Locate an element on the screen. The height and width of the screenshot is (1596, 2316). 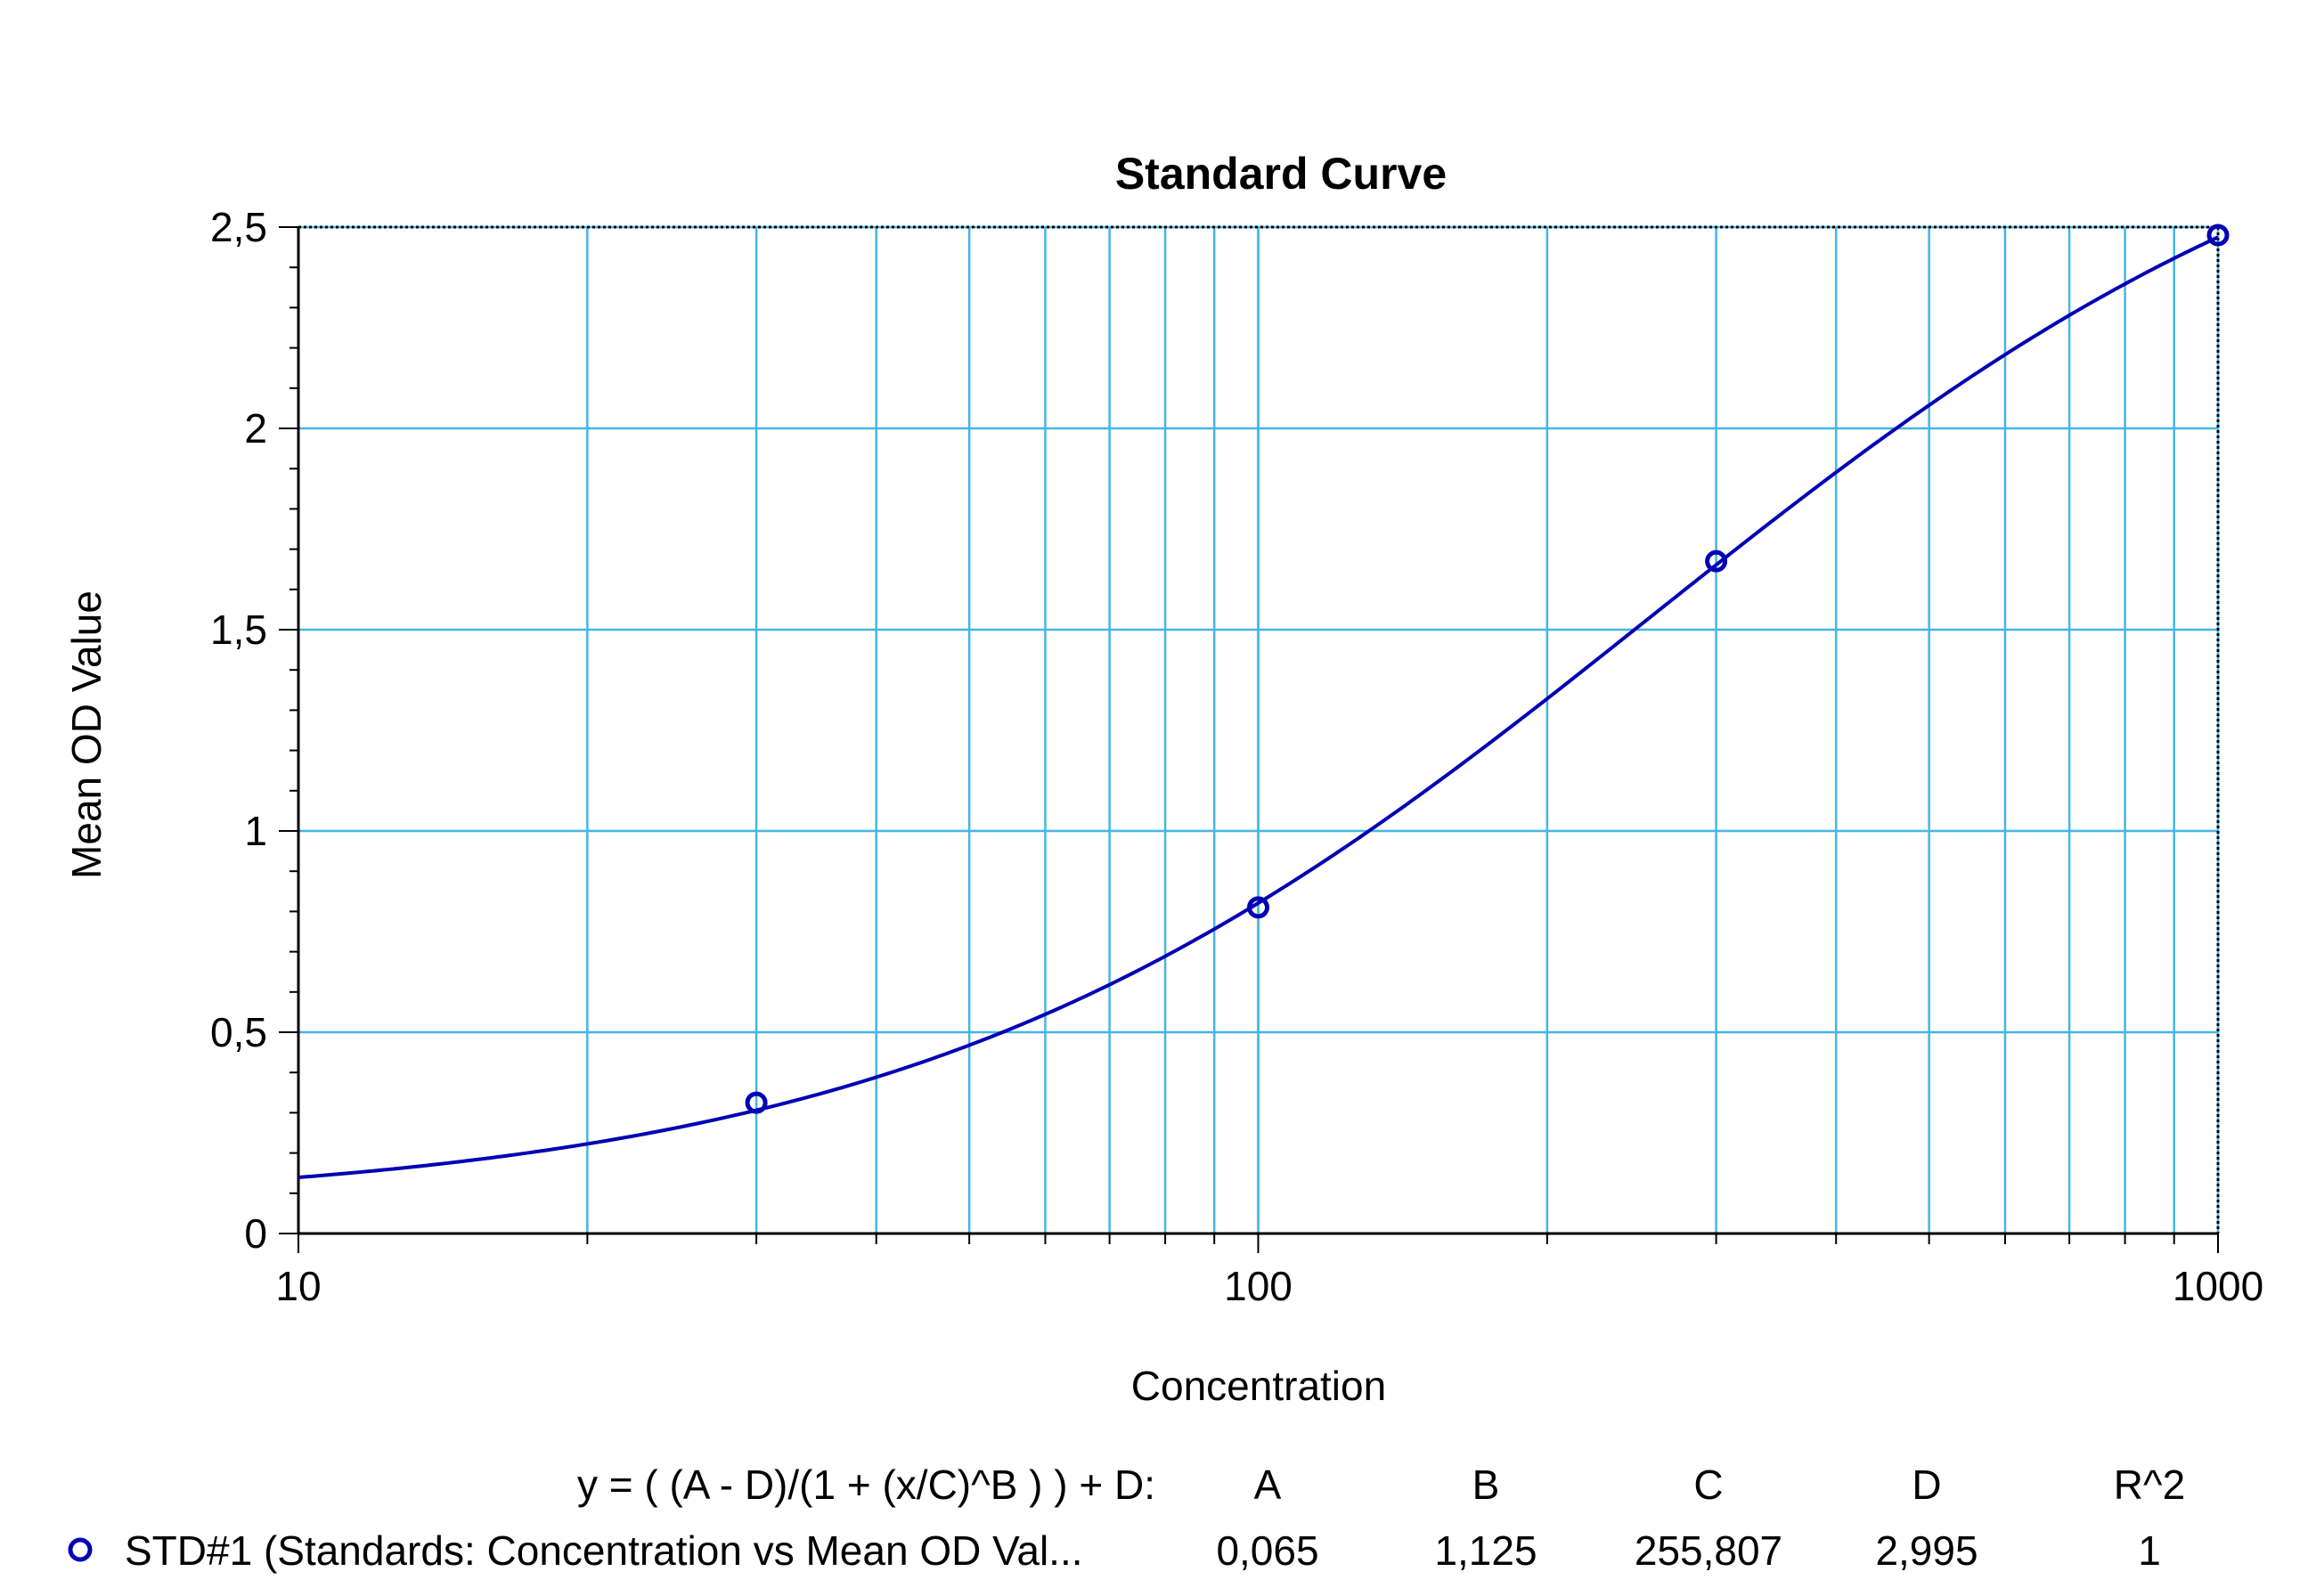
y-axis-label: Mean OD Value is located at coordinates (86, 734).